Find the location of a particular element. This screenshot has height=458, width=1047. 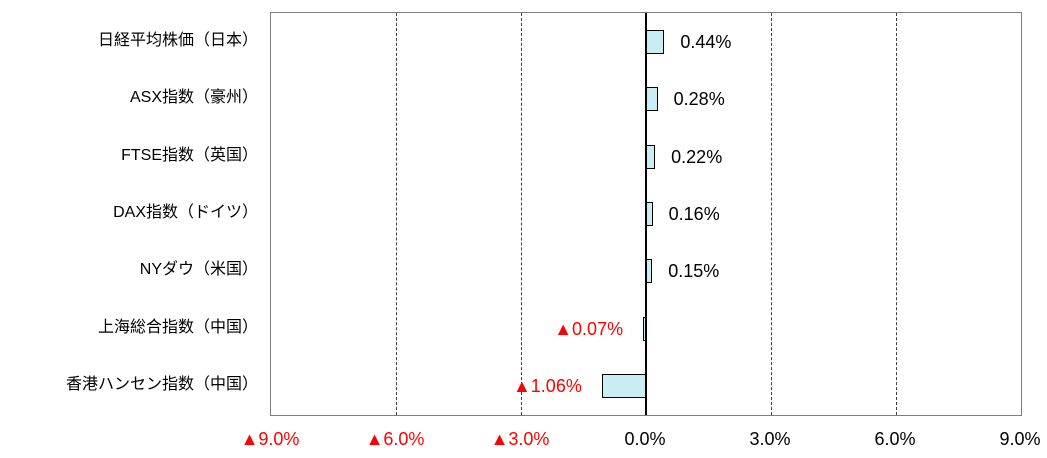

category-label: 上海総合指数（中国） is located at coordinates (177, 327).